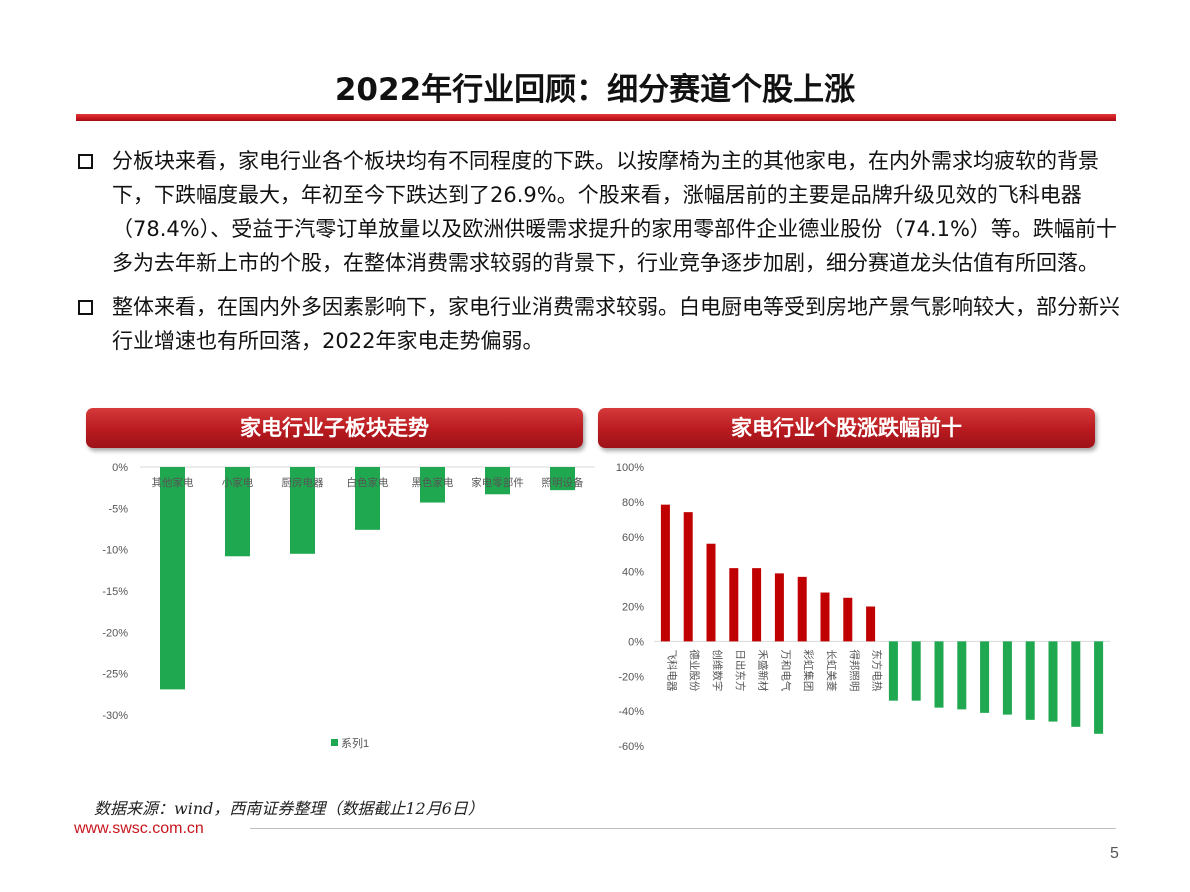  What do you see at coordinates (303, 482) in the screenshot?
I see `category-label: 厨房电器` at bounding box center [303, 482].